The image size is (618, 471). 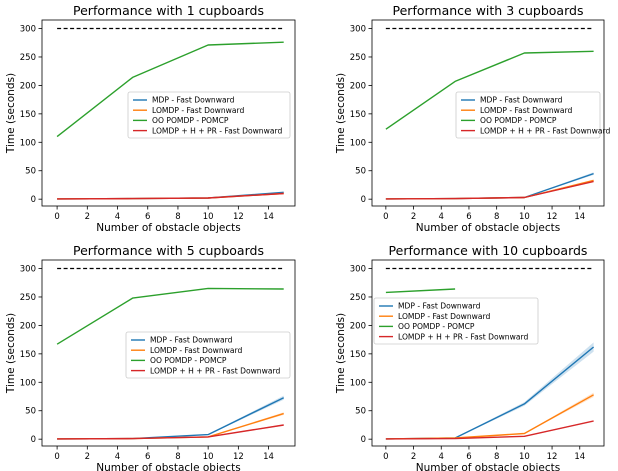 What do you see at coordinates (488, 10) in the screenshot?
I see `chart-title: Performance with 3 cupboards` at bounding box center [488, 10].